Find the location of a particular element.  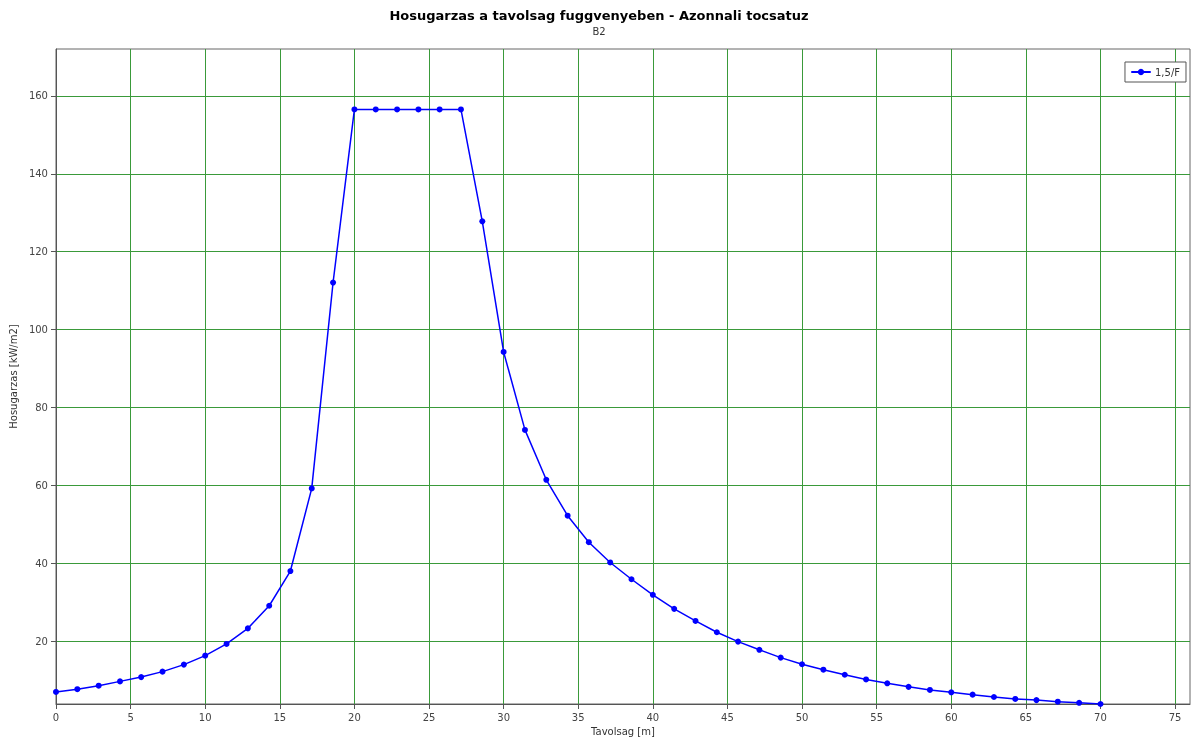

y-tick-label: 20 is located at coordinates (41, 642).